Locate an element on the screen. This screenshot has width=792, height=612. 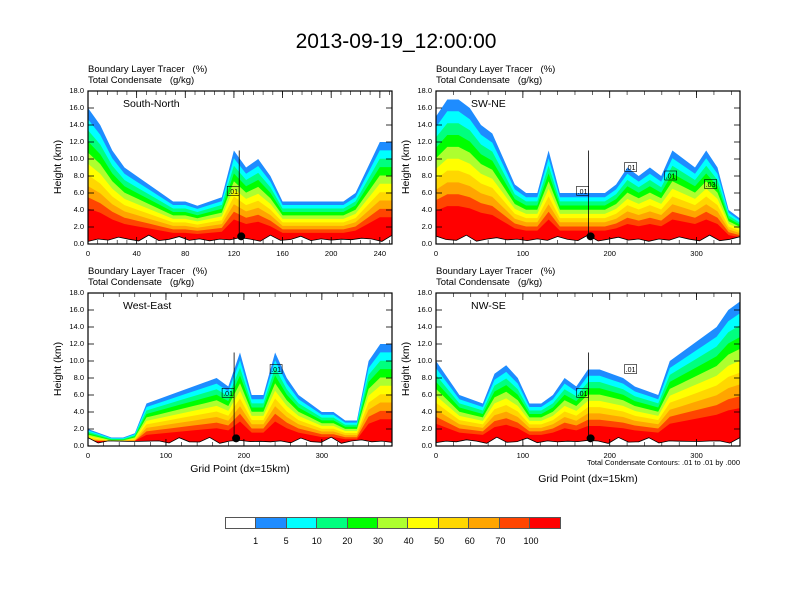
x-tick-label: 160 is located at coordinates (282, 253).